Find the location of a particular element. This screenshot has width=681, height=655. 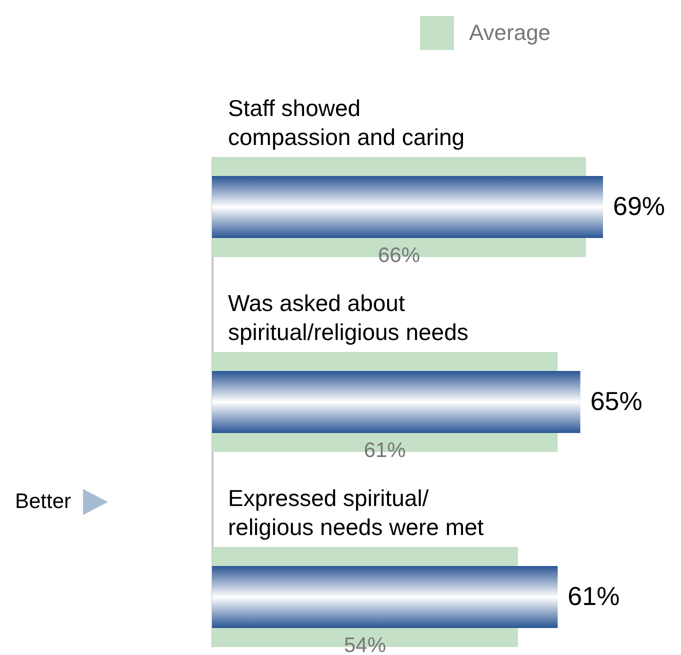

y-tick-label: Staff showed compassion and caring is located at coordinates (346, 122).